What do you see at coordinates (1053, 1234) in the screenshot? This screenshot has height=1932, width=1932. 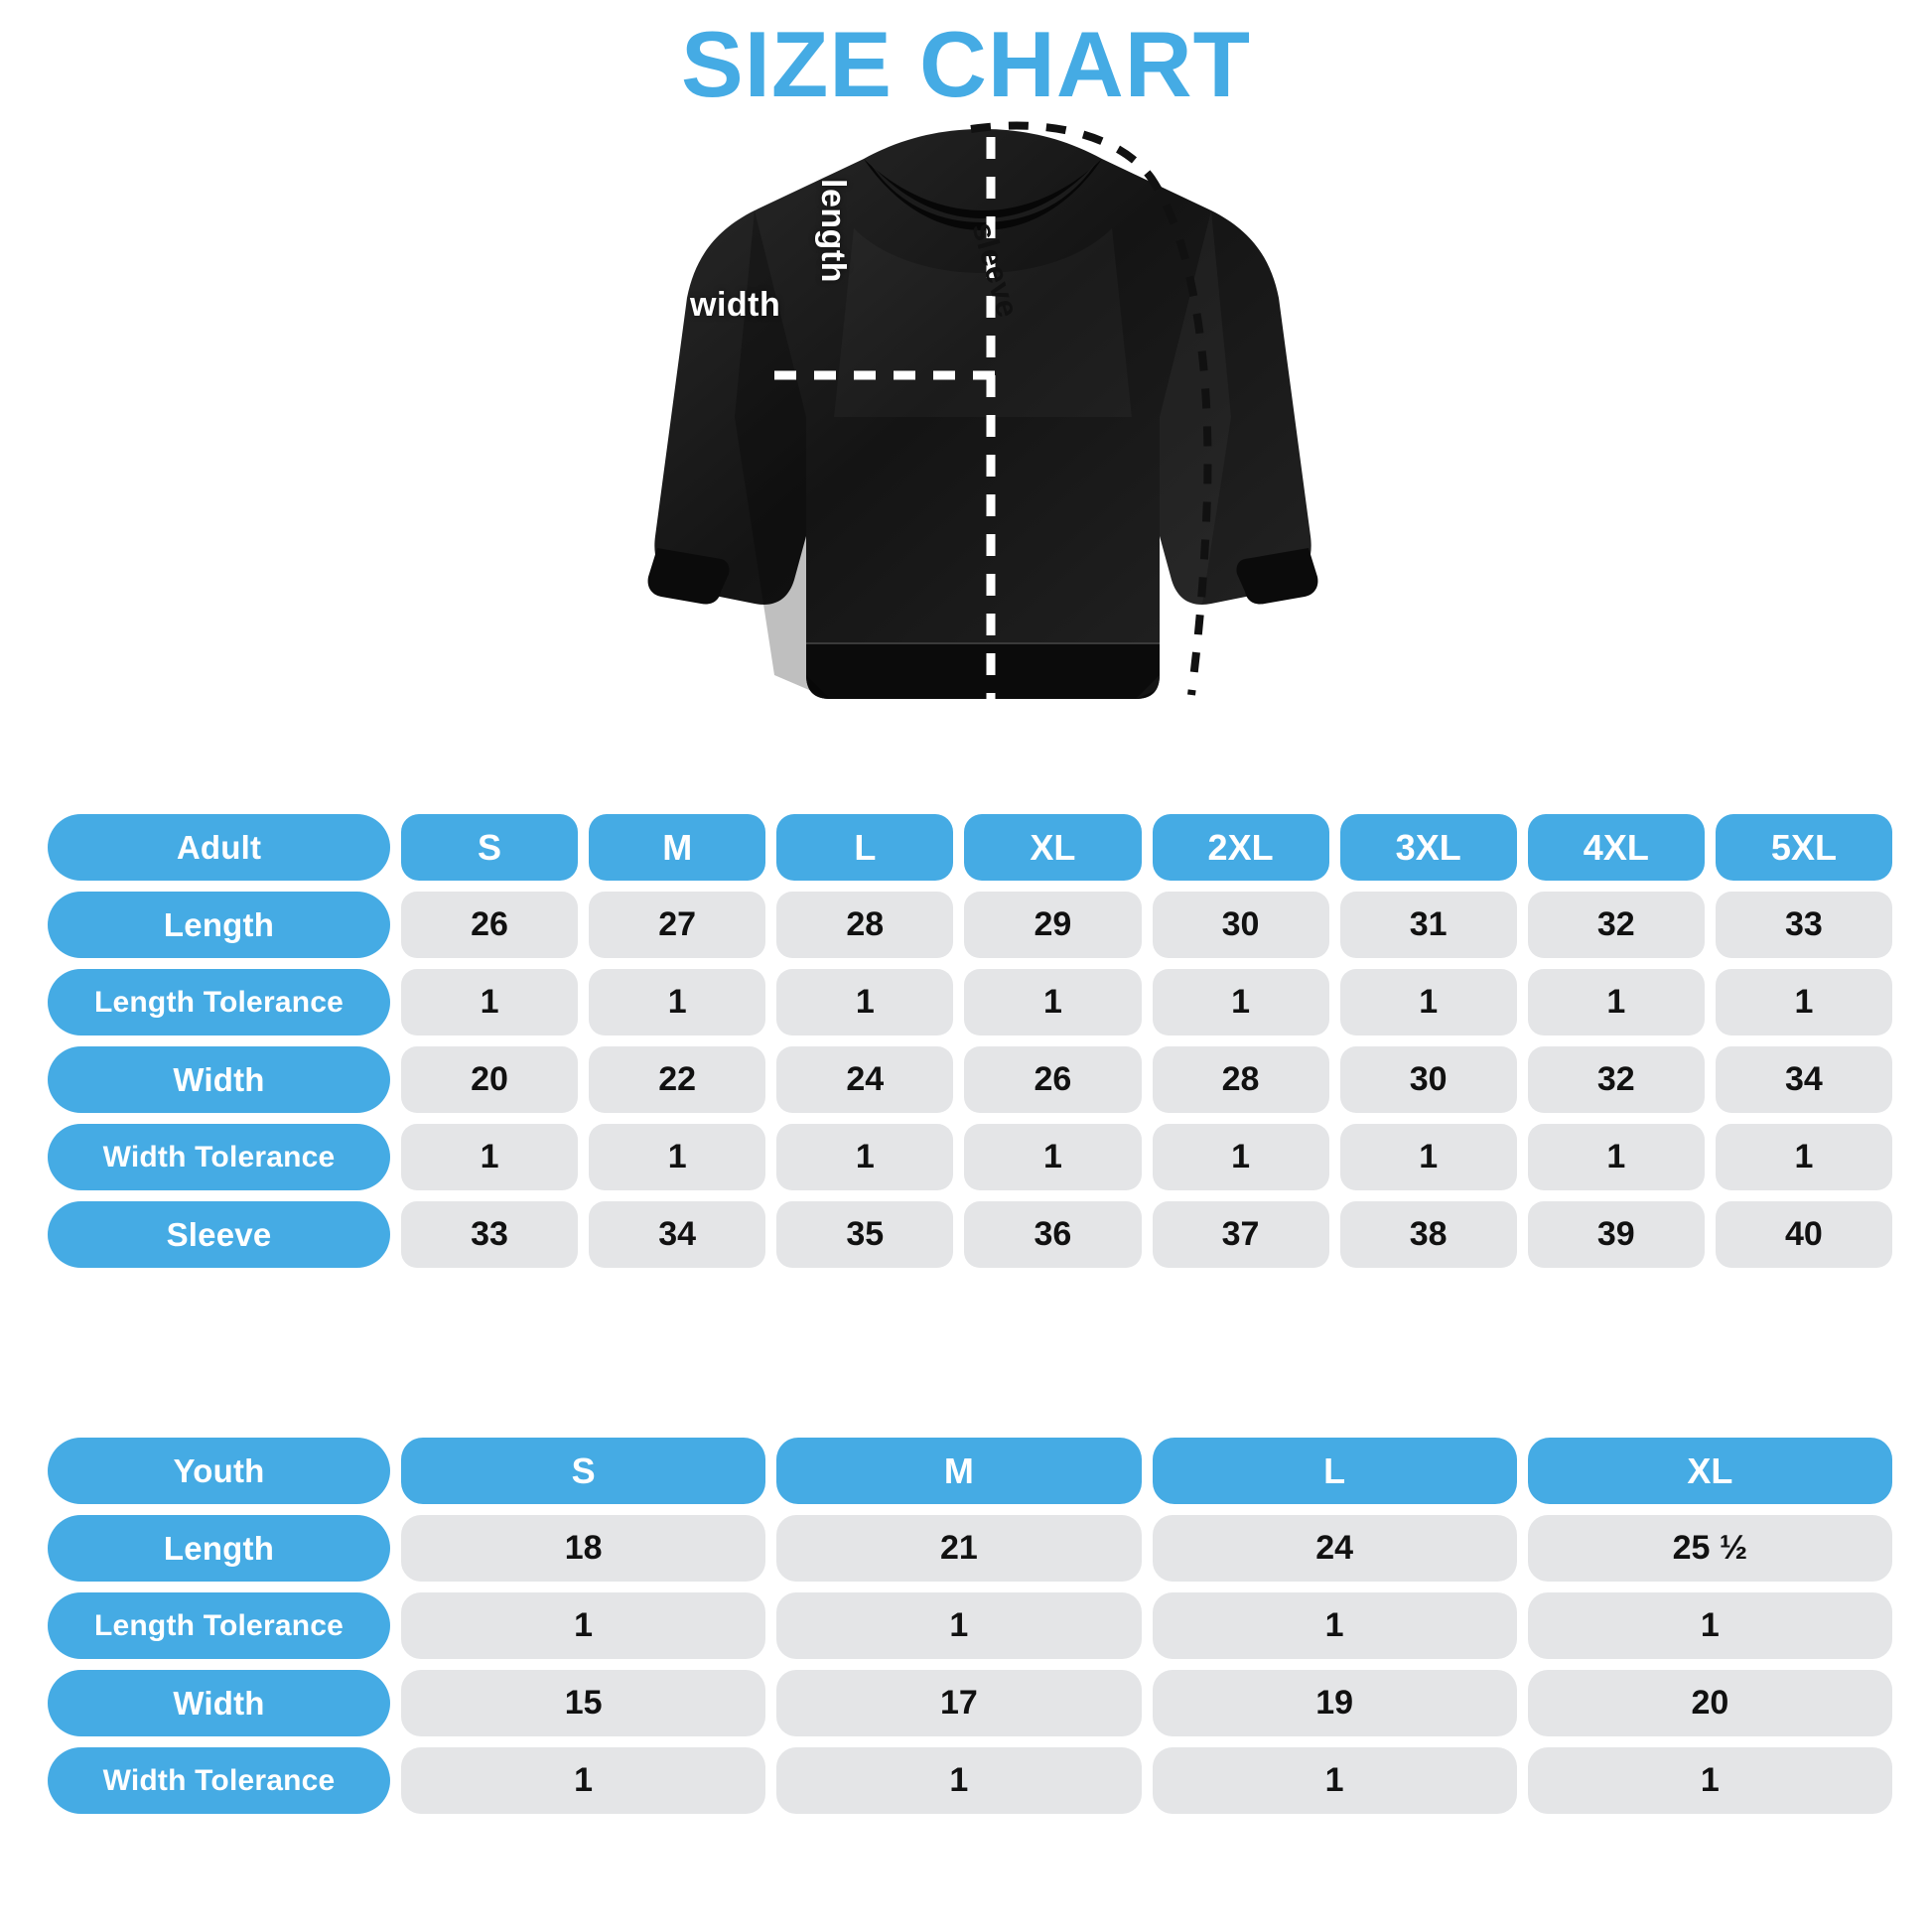 I see `cell-value: 36` at bounding box center [1053, 1234].